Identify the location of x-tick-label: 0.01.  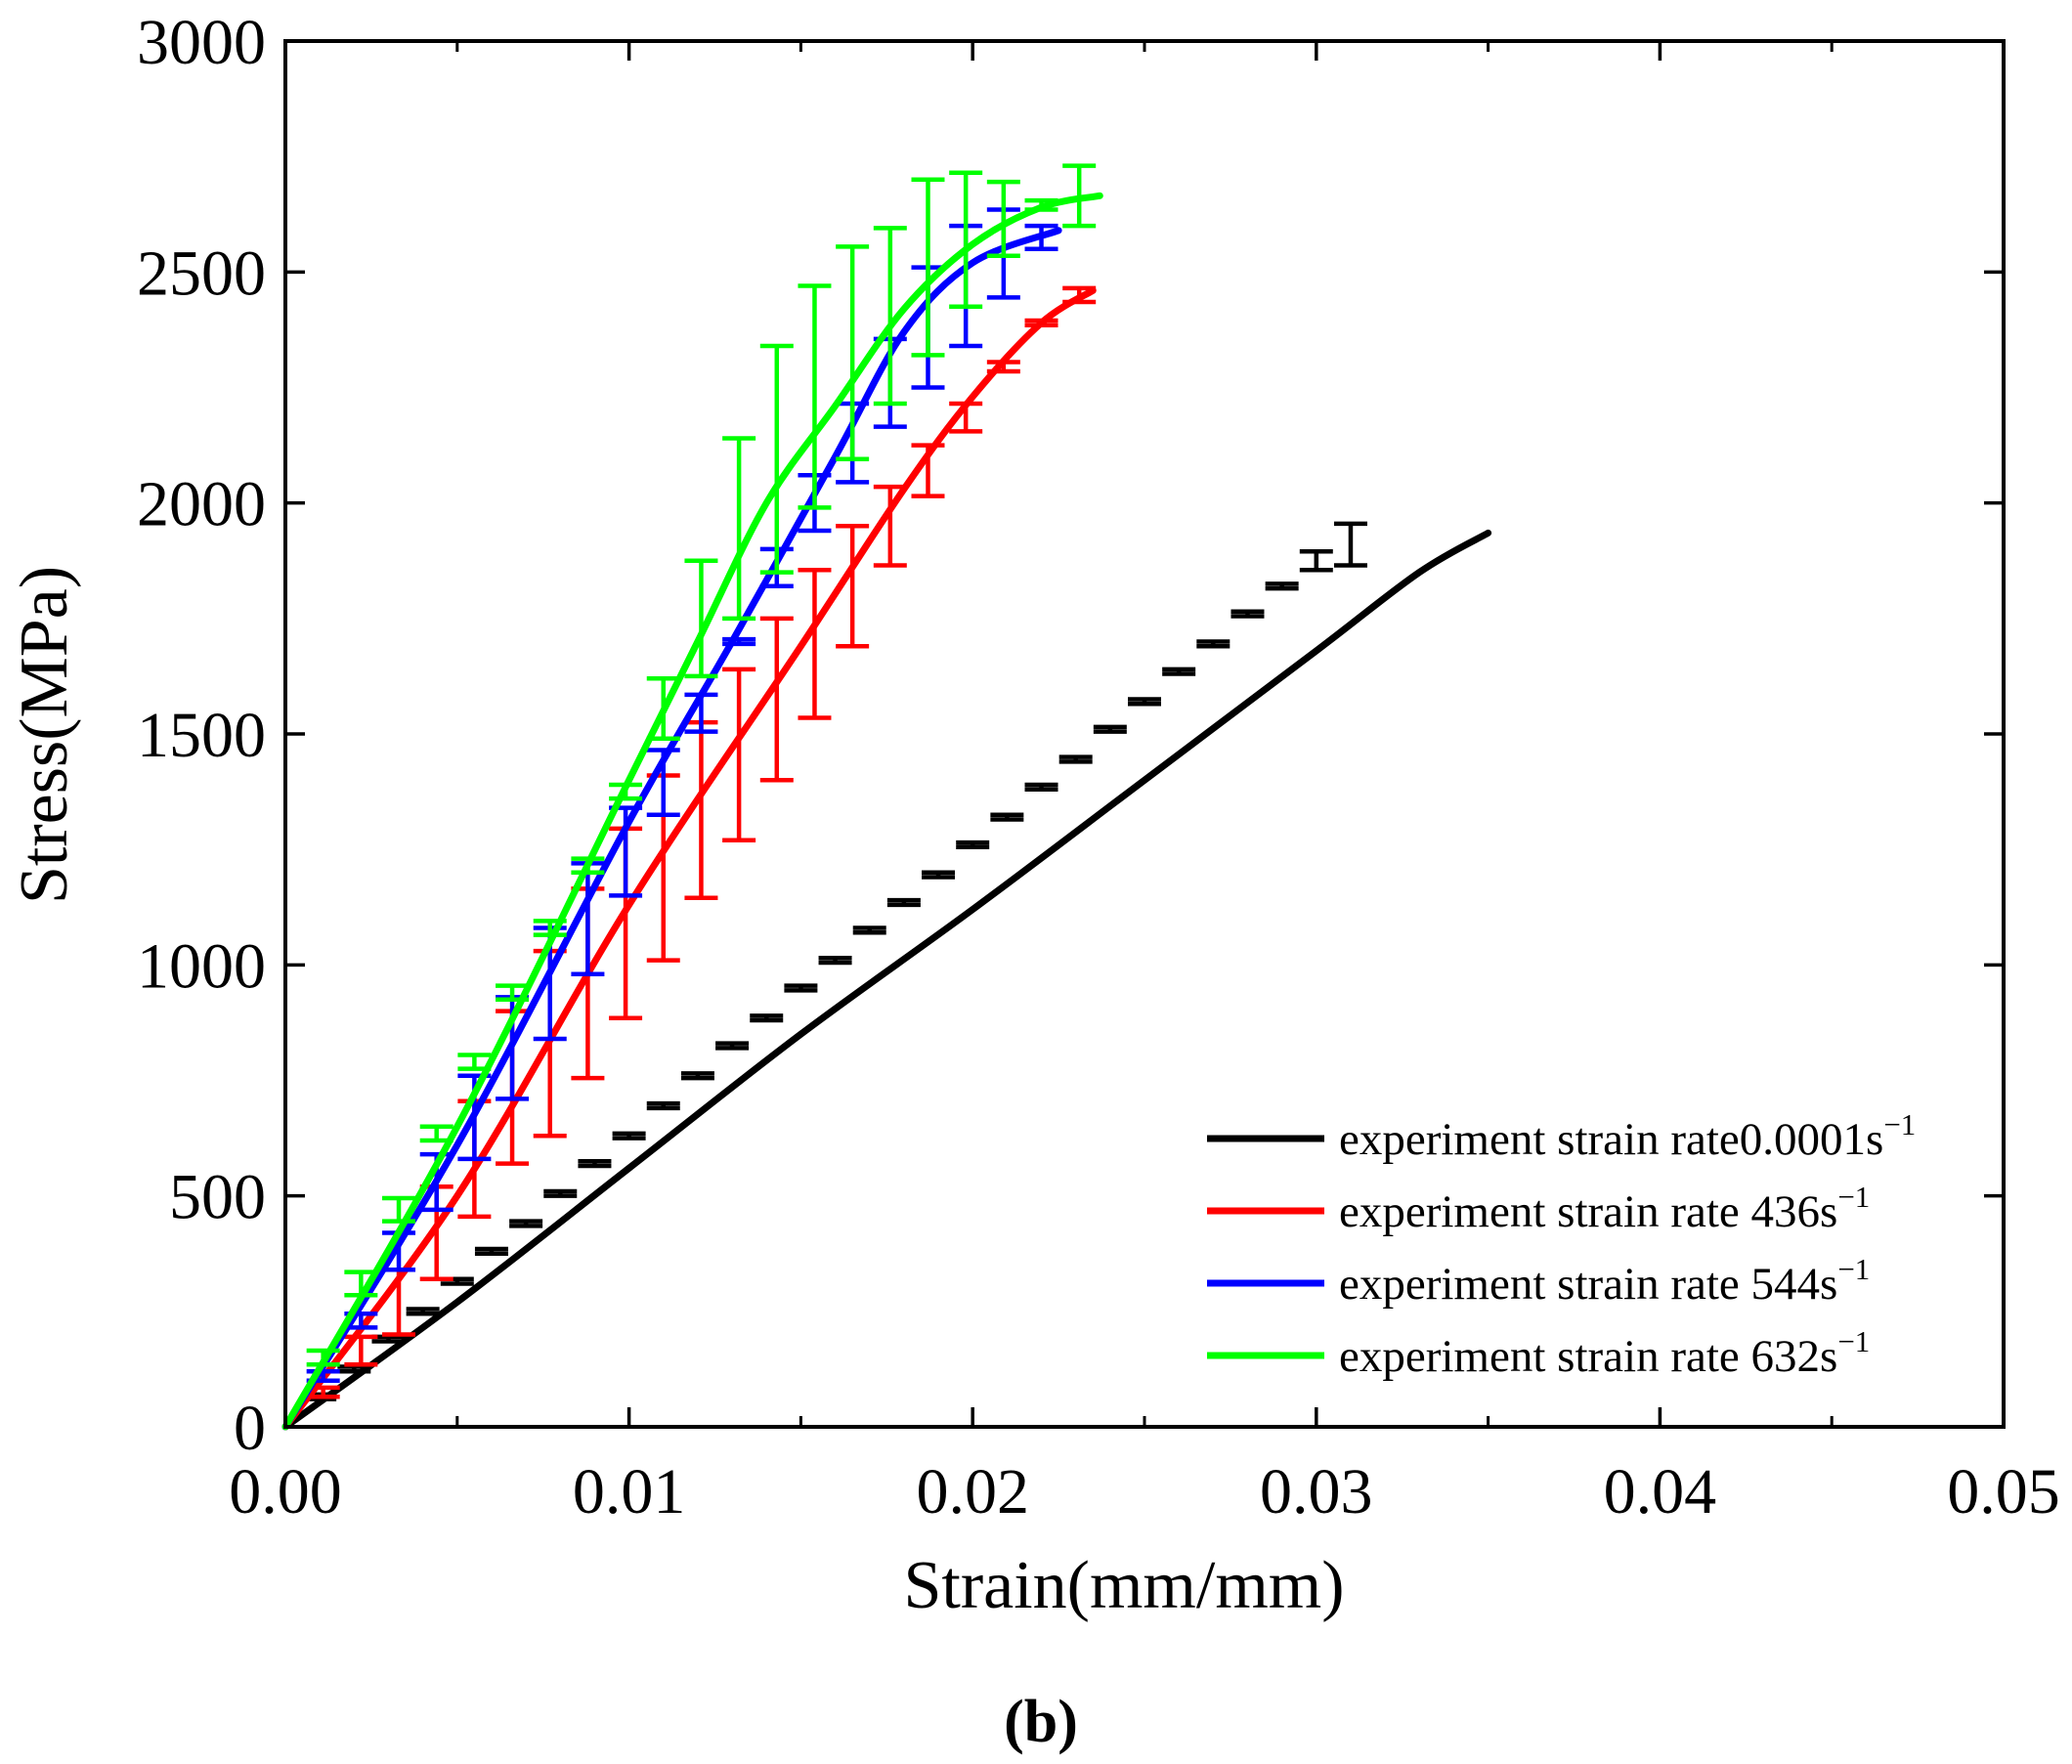
(629, 1491).